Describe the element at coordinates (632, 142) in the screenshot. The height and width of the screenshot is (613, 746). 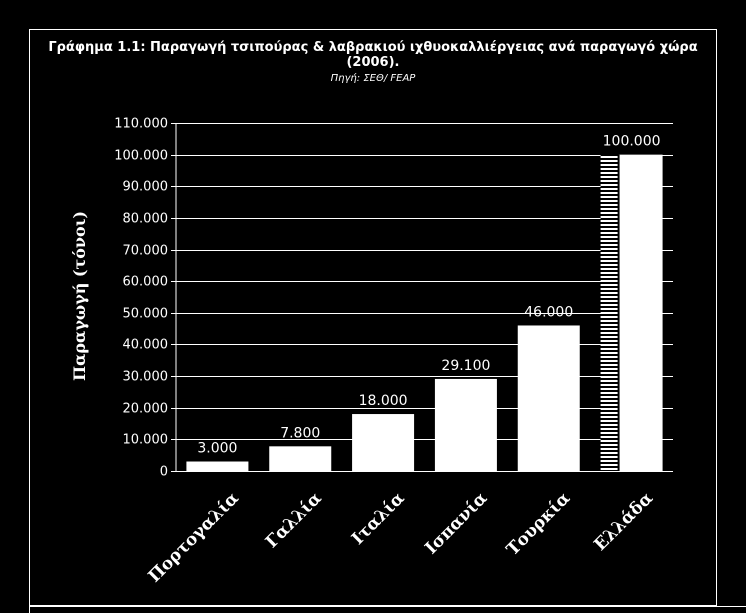
I see `data-label: 100.000` at that location.